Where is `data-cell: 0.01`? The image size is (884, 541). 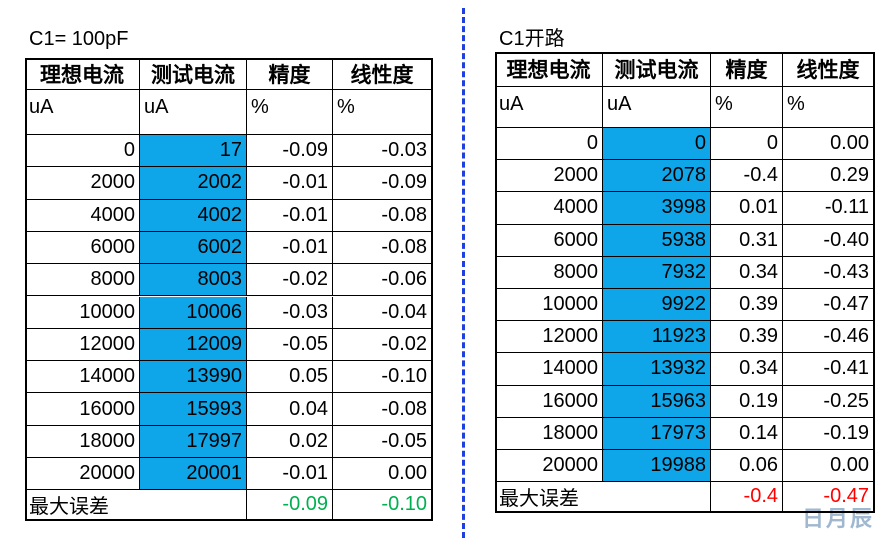
data-cell: 0.01 is located at coordinates (747, 208).